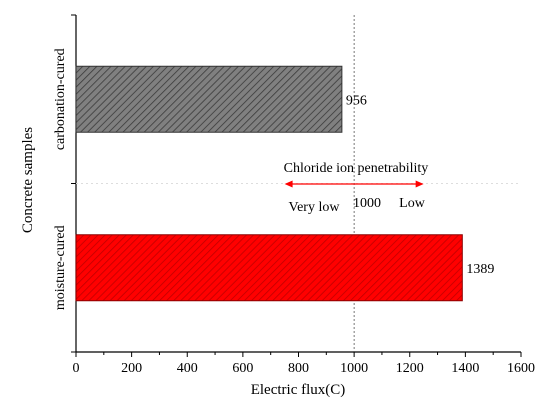 This screenshot has width=550, height=407. Describe the element at coordinates (410, 368) in the screenshot. I see `x-tick-label-1200: 1200` at that location.